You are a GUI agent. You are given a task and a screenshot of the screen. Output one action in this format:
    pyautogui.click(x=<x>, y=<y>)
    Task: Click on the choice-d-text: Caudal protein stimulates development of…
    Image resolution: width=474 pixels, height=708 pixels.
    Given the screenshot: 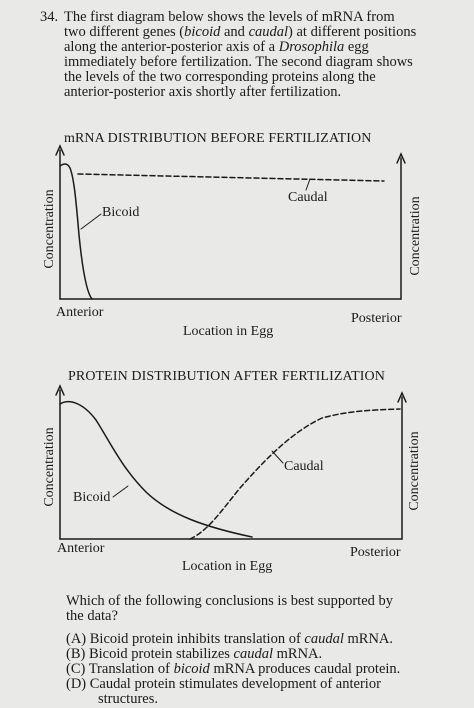 What is the action you would take?
    pyautogui.click(x=235, y=684)
    